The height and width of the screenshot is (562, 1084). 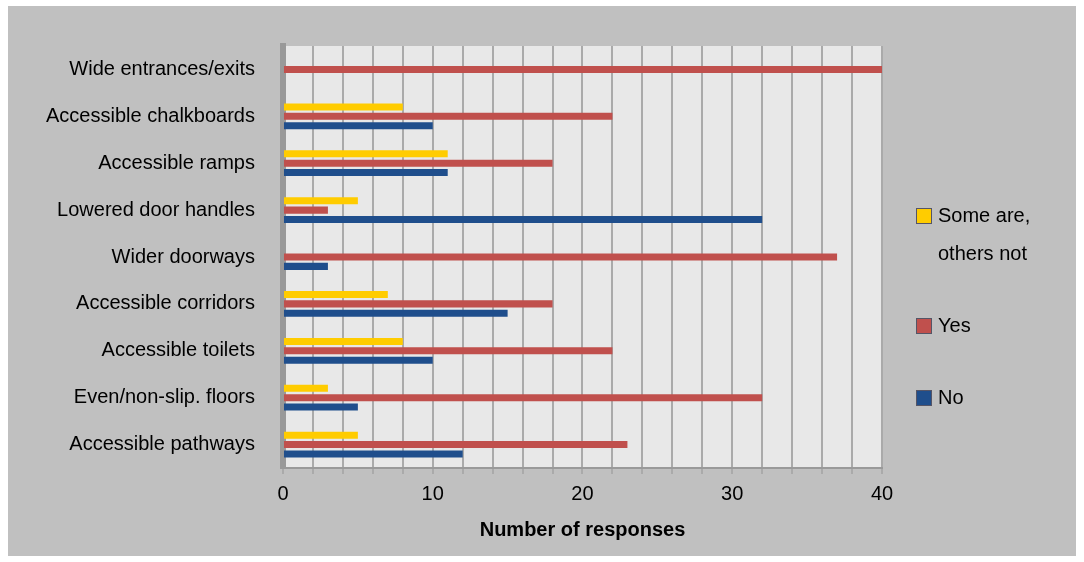 I want to click on x-tick-label: 10, so click(x=432, y=492).